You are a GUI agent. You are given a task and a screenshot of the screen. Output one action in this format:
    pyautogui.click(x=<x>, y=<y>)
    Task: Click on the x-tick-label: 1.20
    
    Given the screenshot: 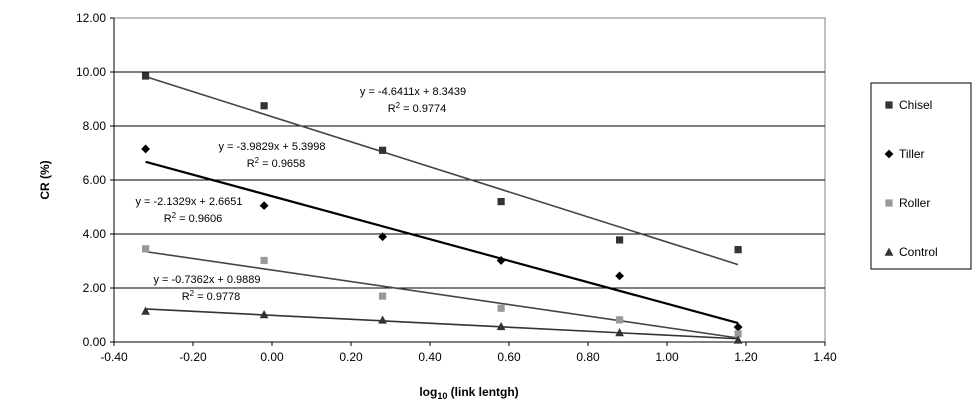 What is the action you would take?
    pyautogui.click(x=746, y=357)
    